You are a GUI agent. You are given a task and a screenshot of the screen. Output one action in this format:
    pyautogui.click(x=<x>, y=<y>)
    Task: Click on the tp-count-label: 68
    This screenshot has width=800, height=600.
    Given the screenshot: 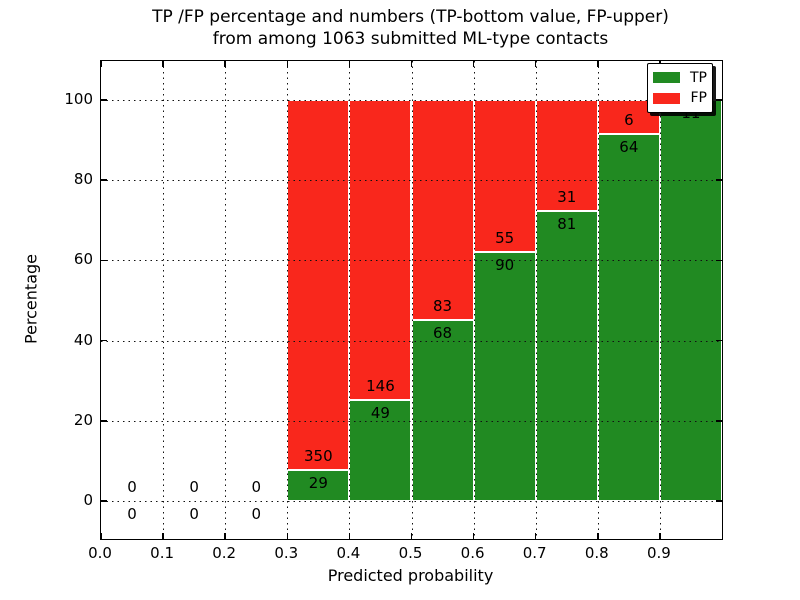 What is the action you would take?
    pyautogui.click(x=443, y=333)
    